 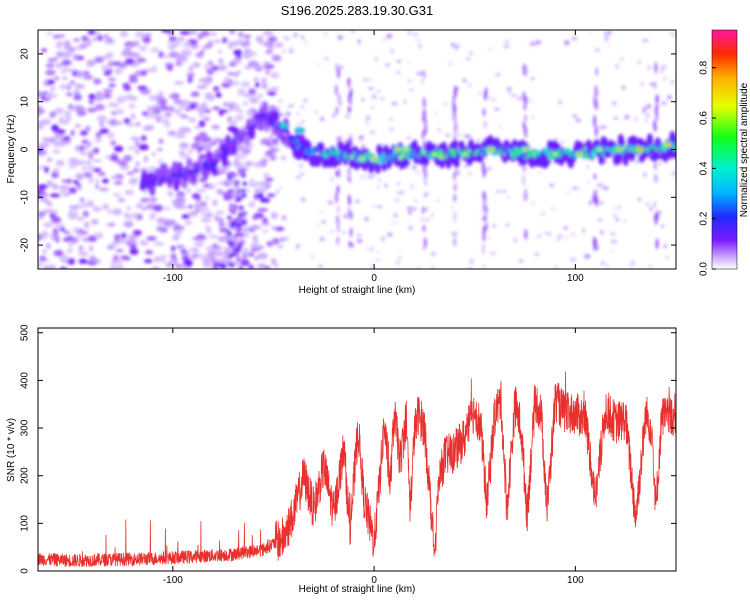 I want to click on x-tick-label: -100, so click(x=173, y=278).